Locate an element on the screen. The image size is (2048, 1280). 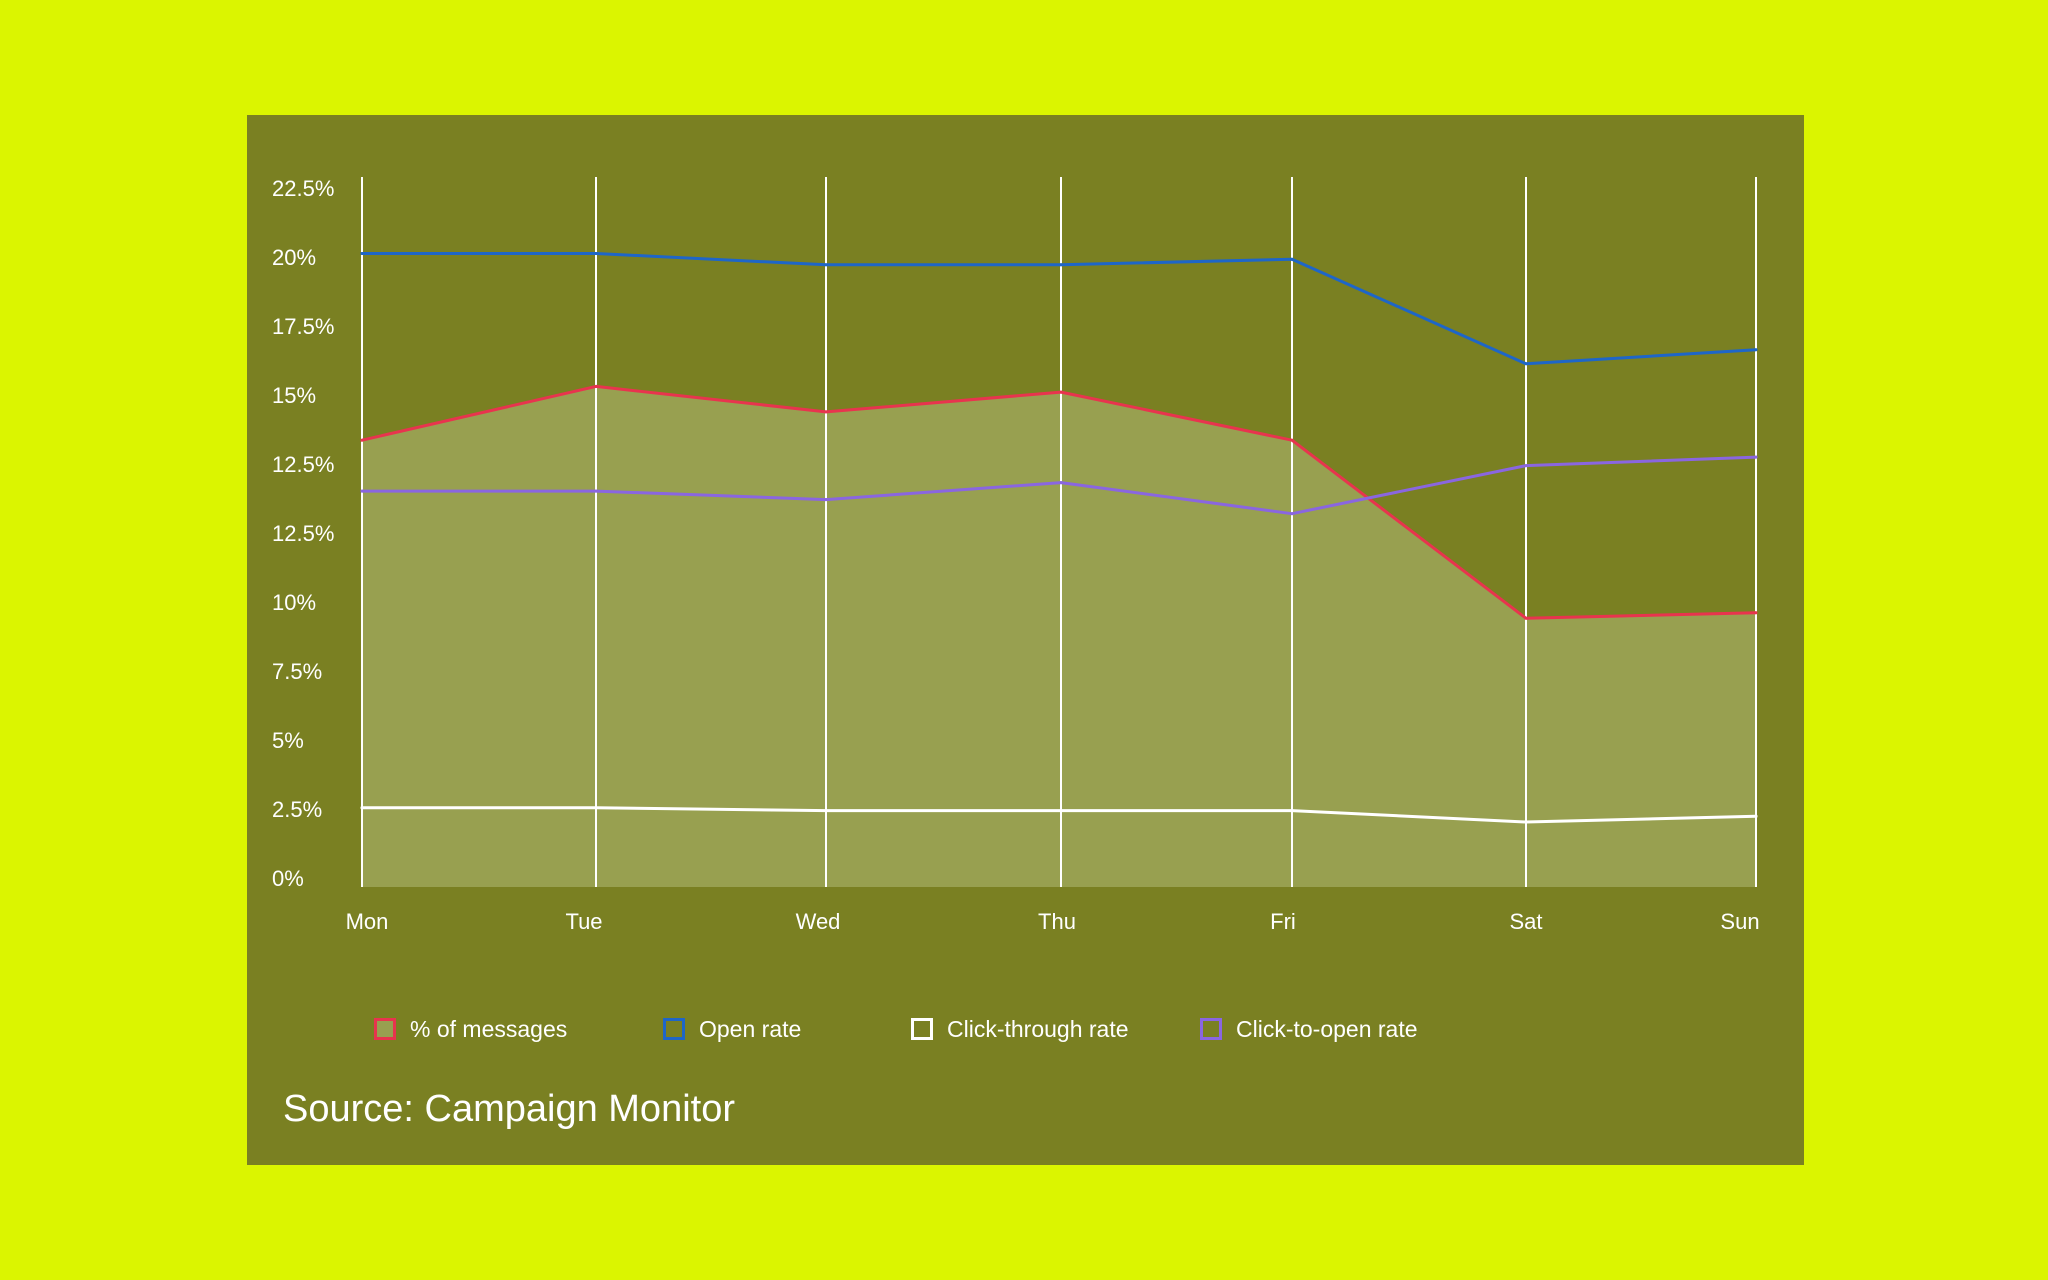
y-tick-label: 15% is located at coordinates (294, 395).